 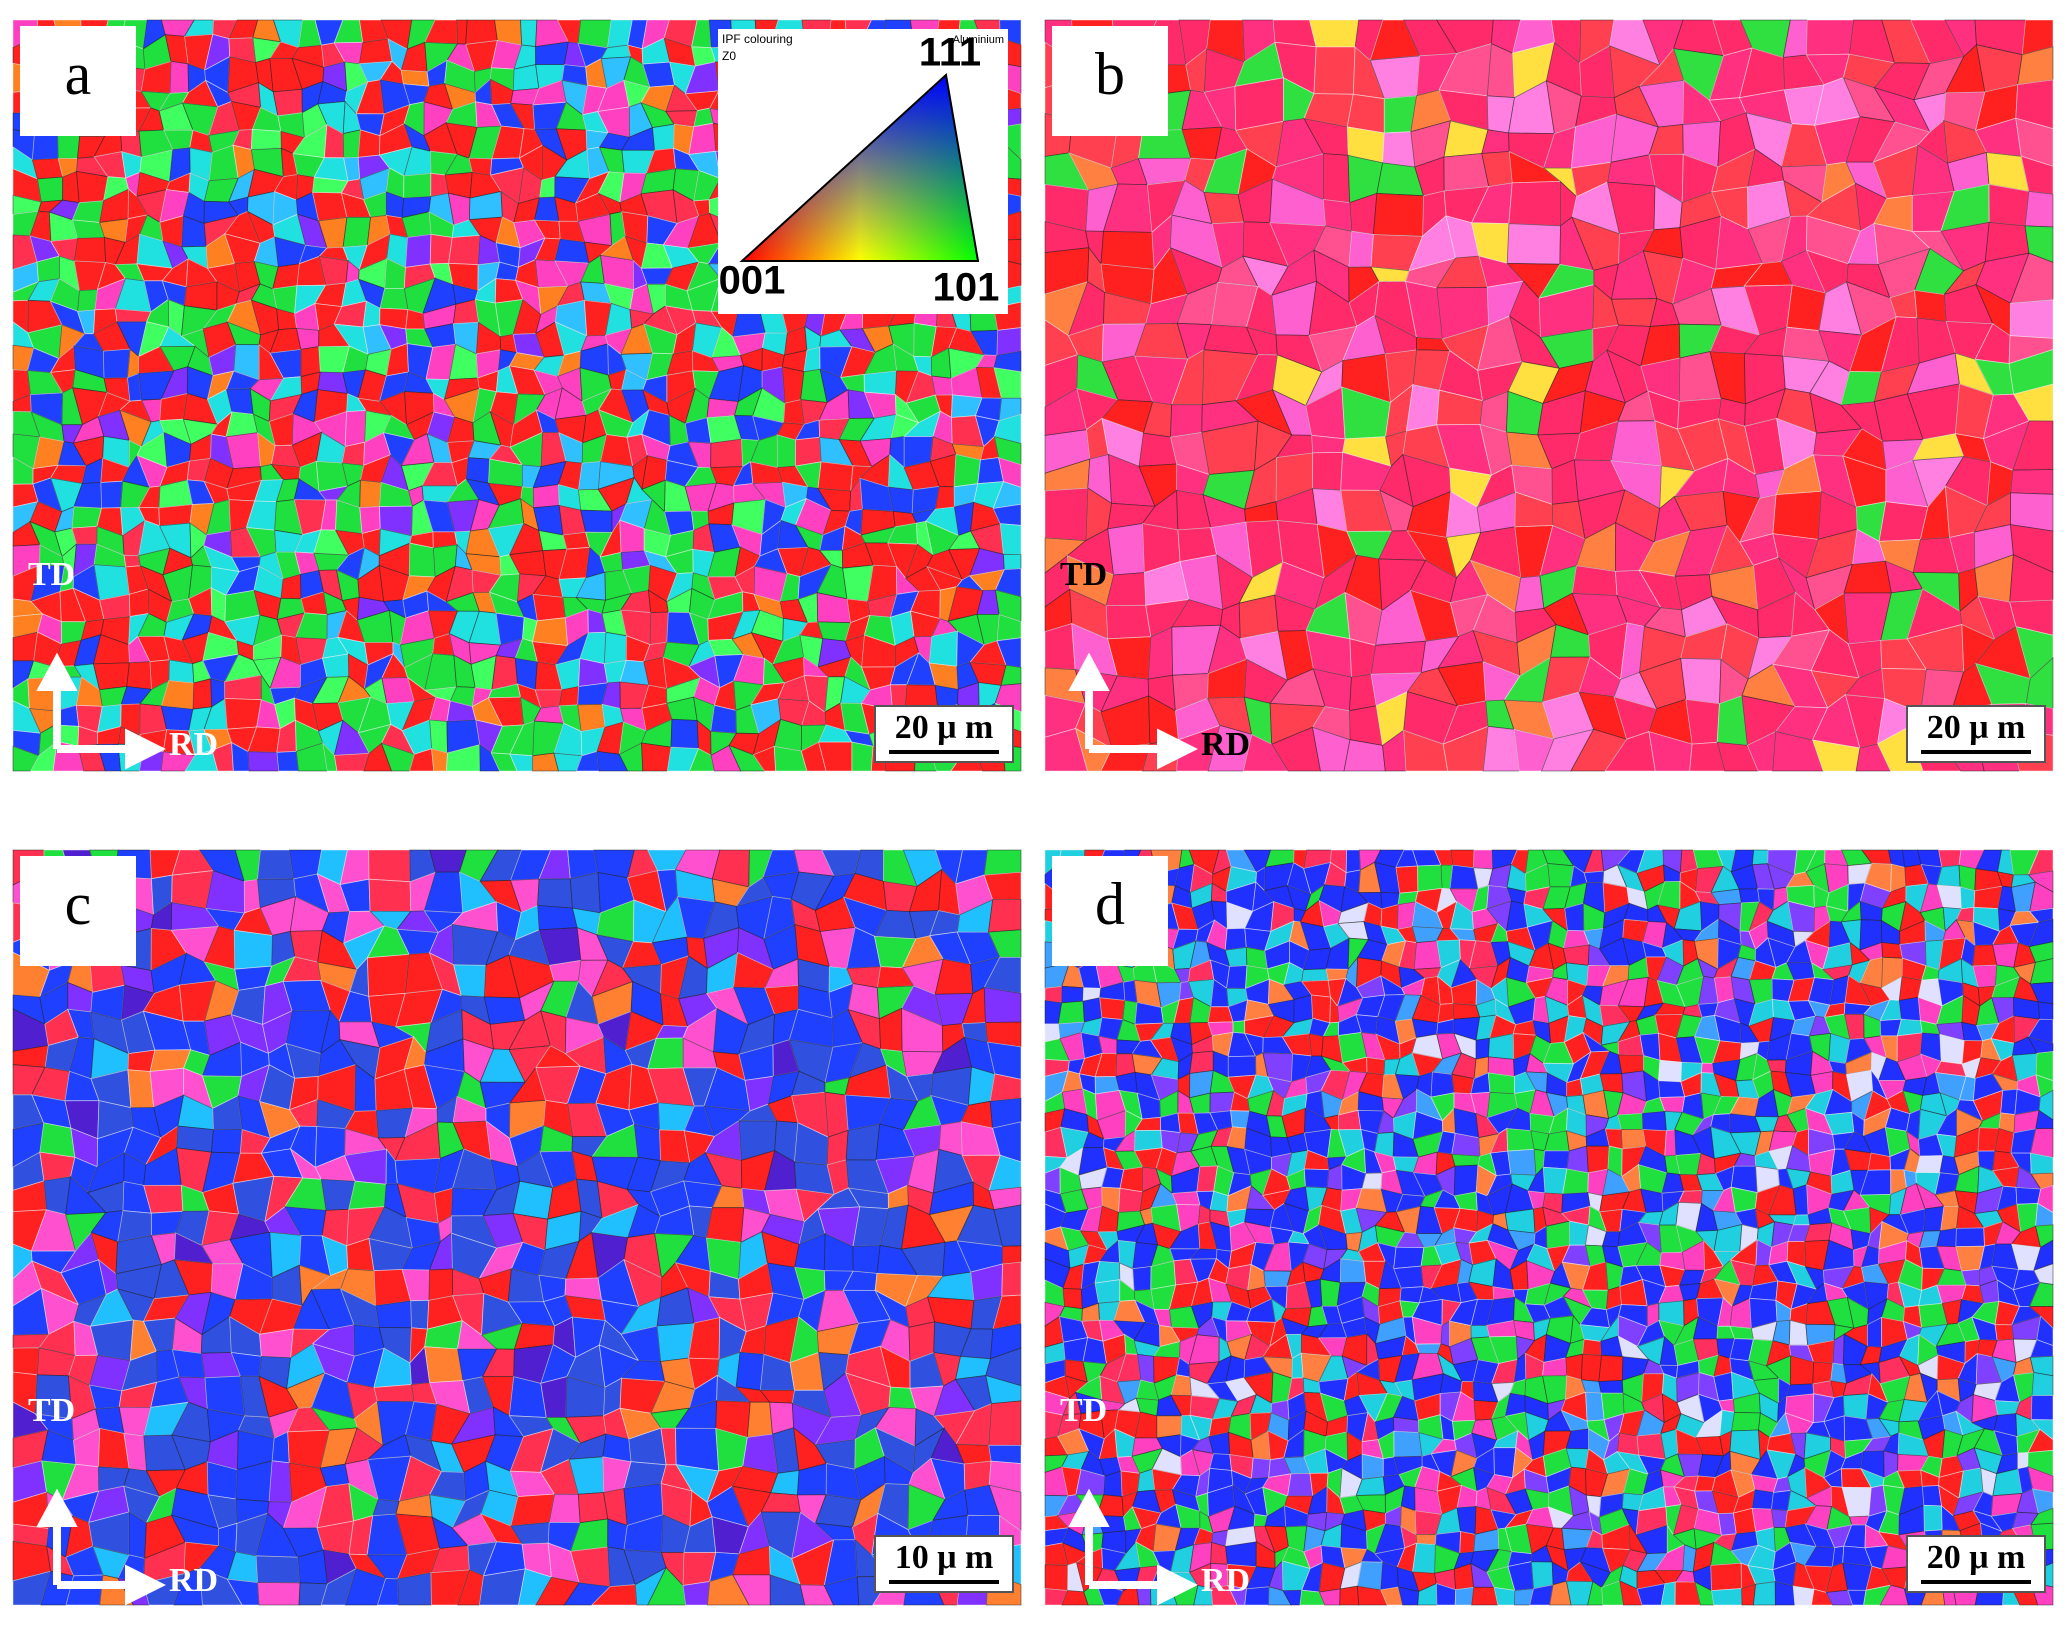 I want to click on scale-bar-label: 20 μ m, so click(x=1976, y=727).